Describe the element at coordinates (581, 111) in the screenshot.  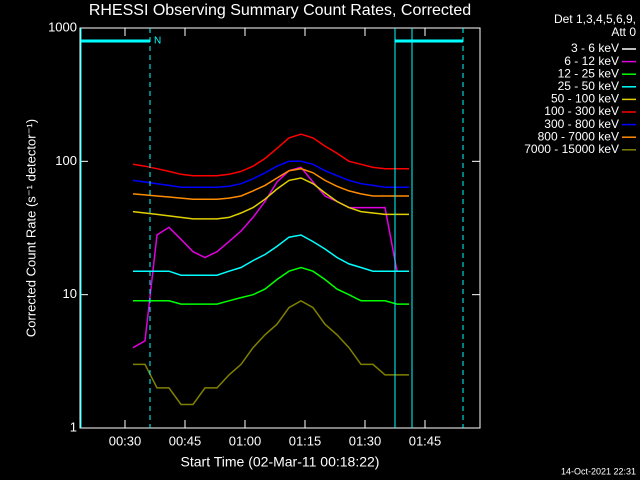
I see `legend-label: 100 - 300 keV` at that location.